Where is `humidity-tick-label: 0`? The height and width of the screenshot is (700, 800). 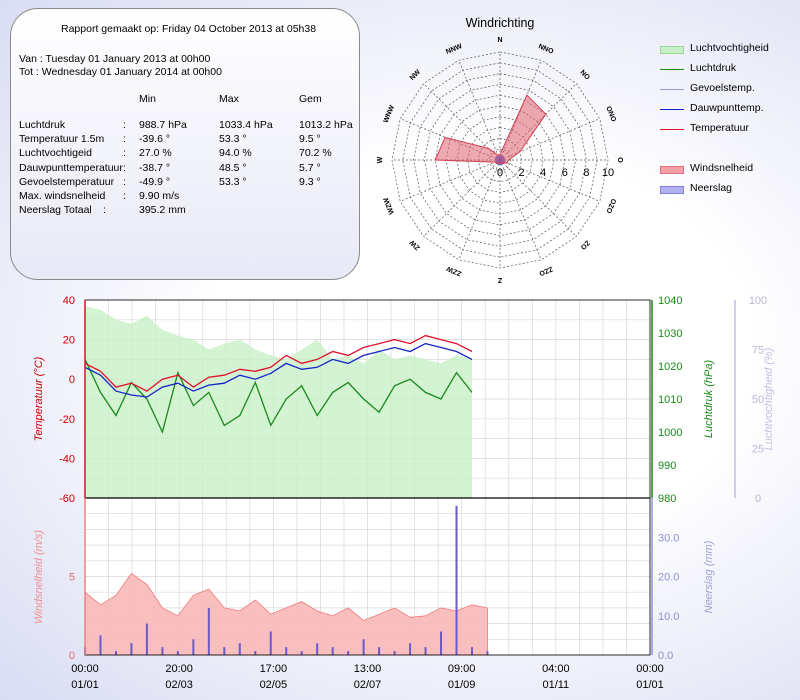 humidity-tick-label: 0 is located at coordinates (758, 499).